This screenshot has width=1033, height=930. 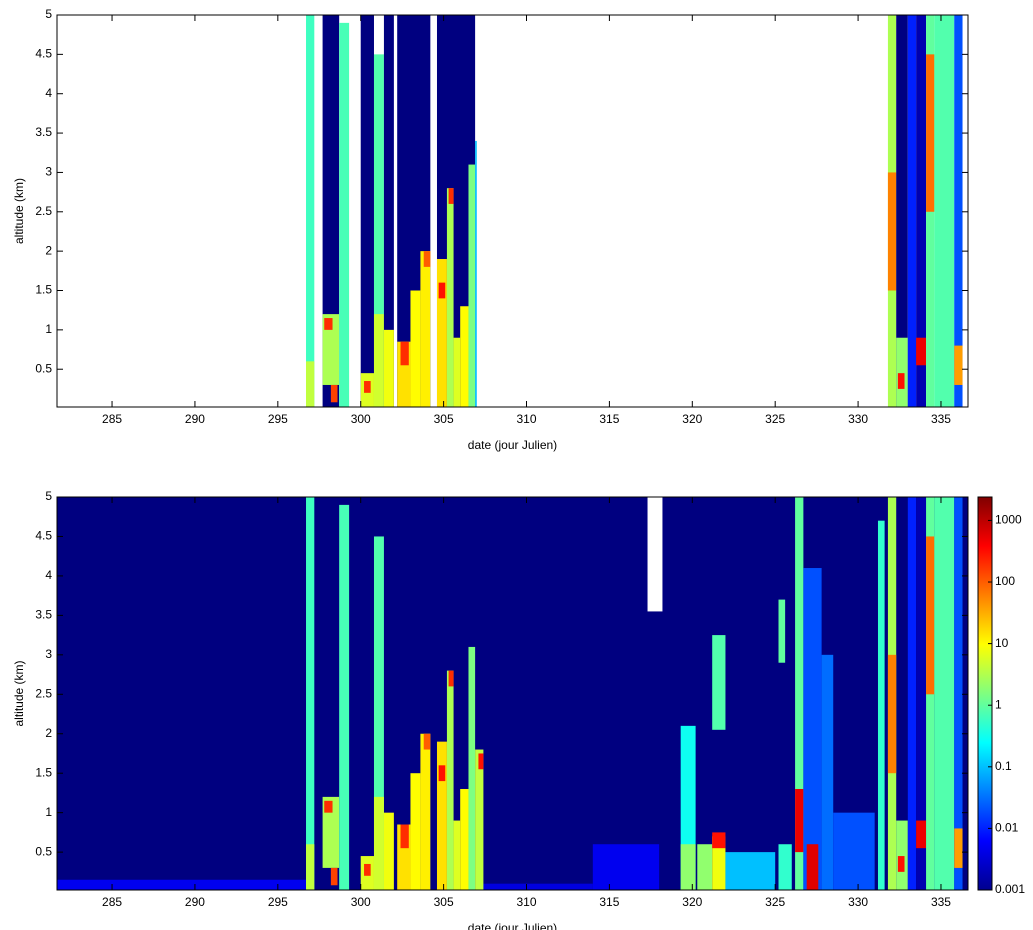 I want to click on x-tick-label: 325, so click(x=775, y=419).